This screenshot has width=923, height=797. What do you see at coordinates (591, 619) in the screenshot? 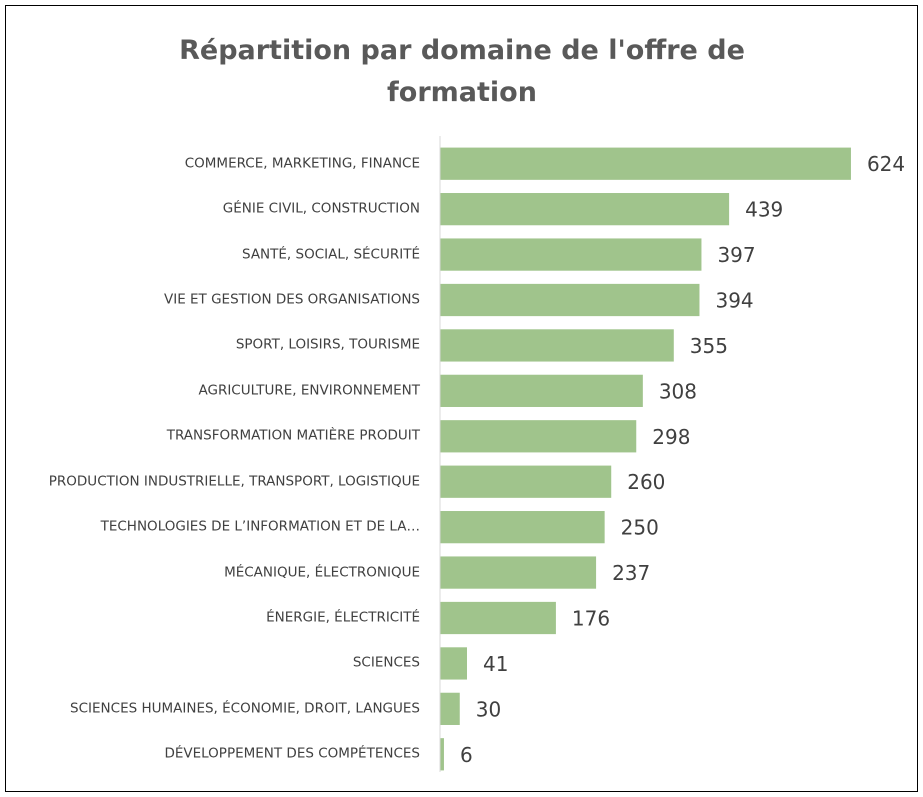
I see `data-label: 176` at bounding box center [591, 619].